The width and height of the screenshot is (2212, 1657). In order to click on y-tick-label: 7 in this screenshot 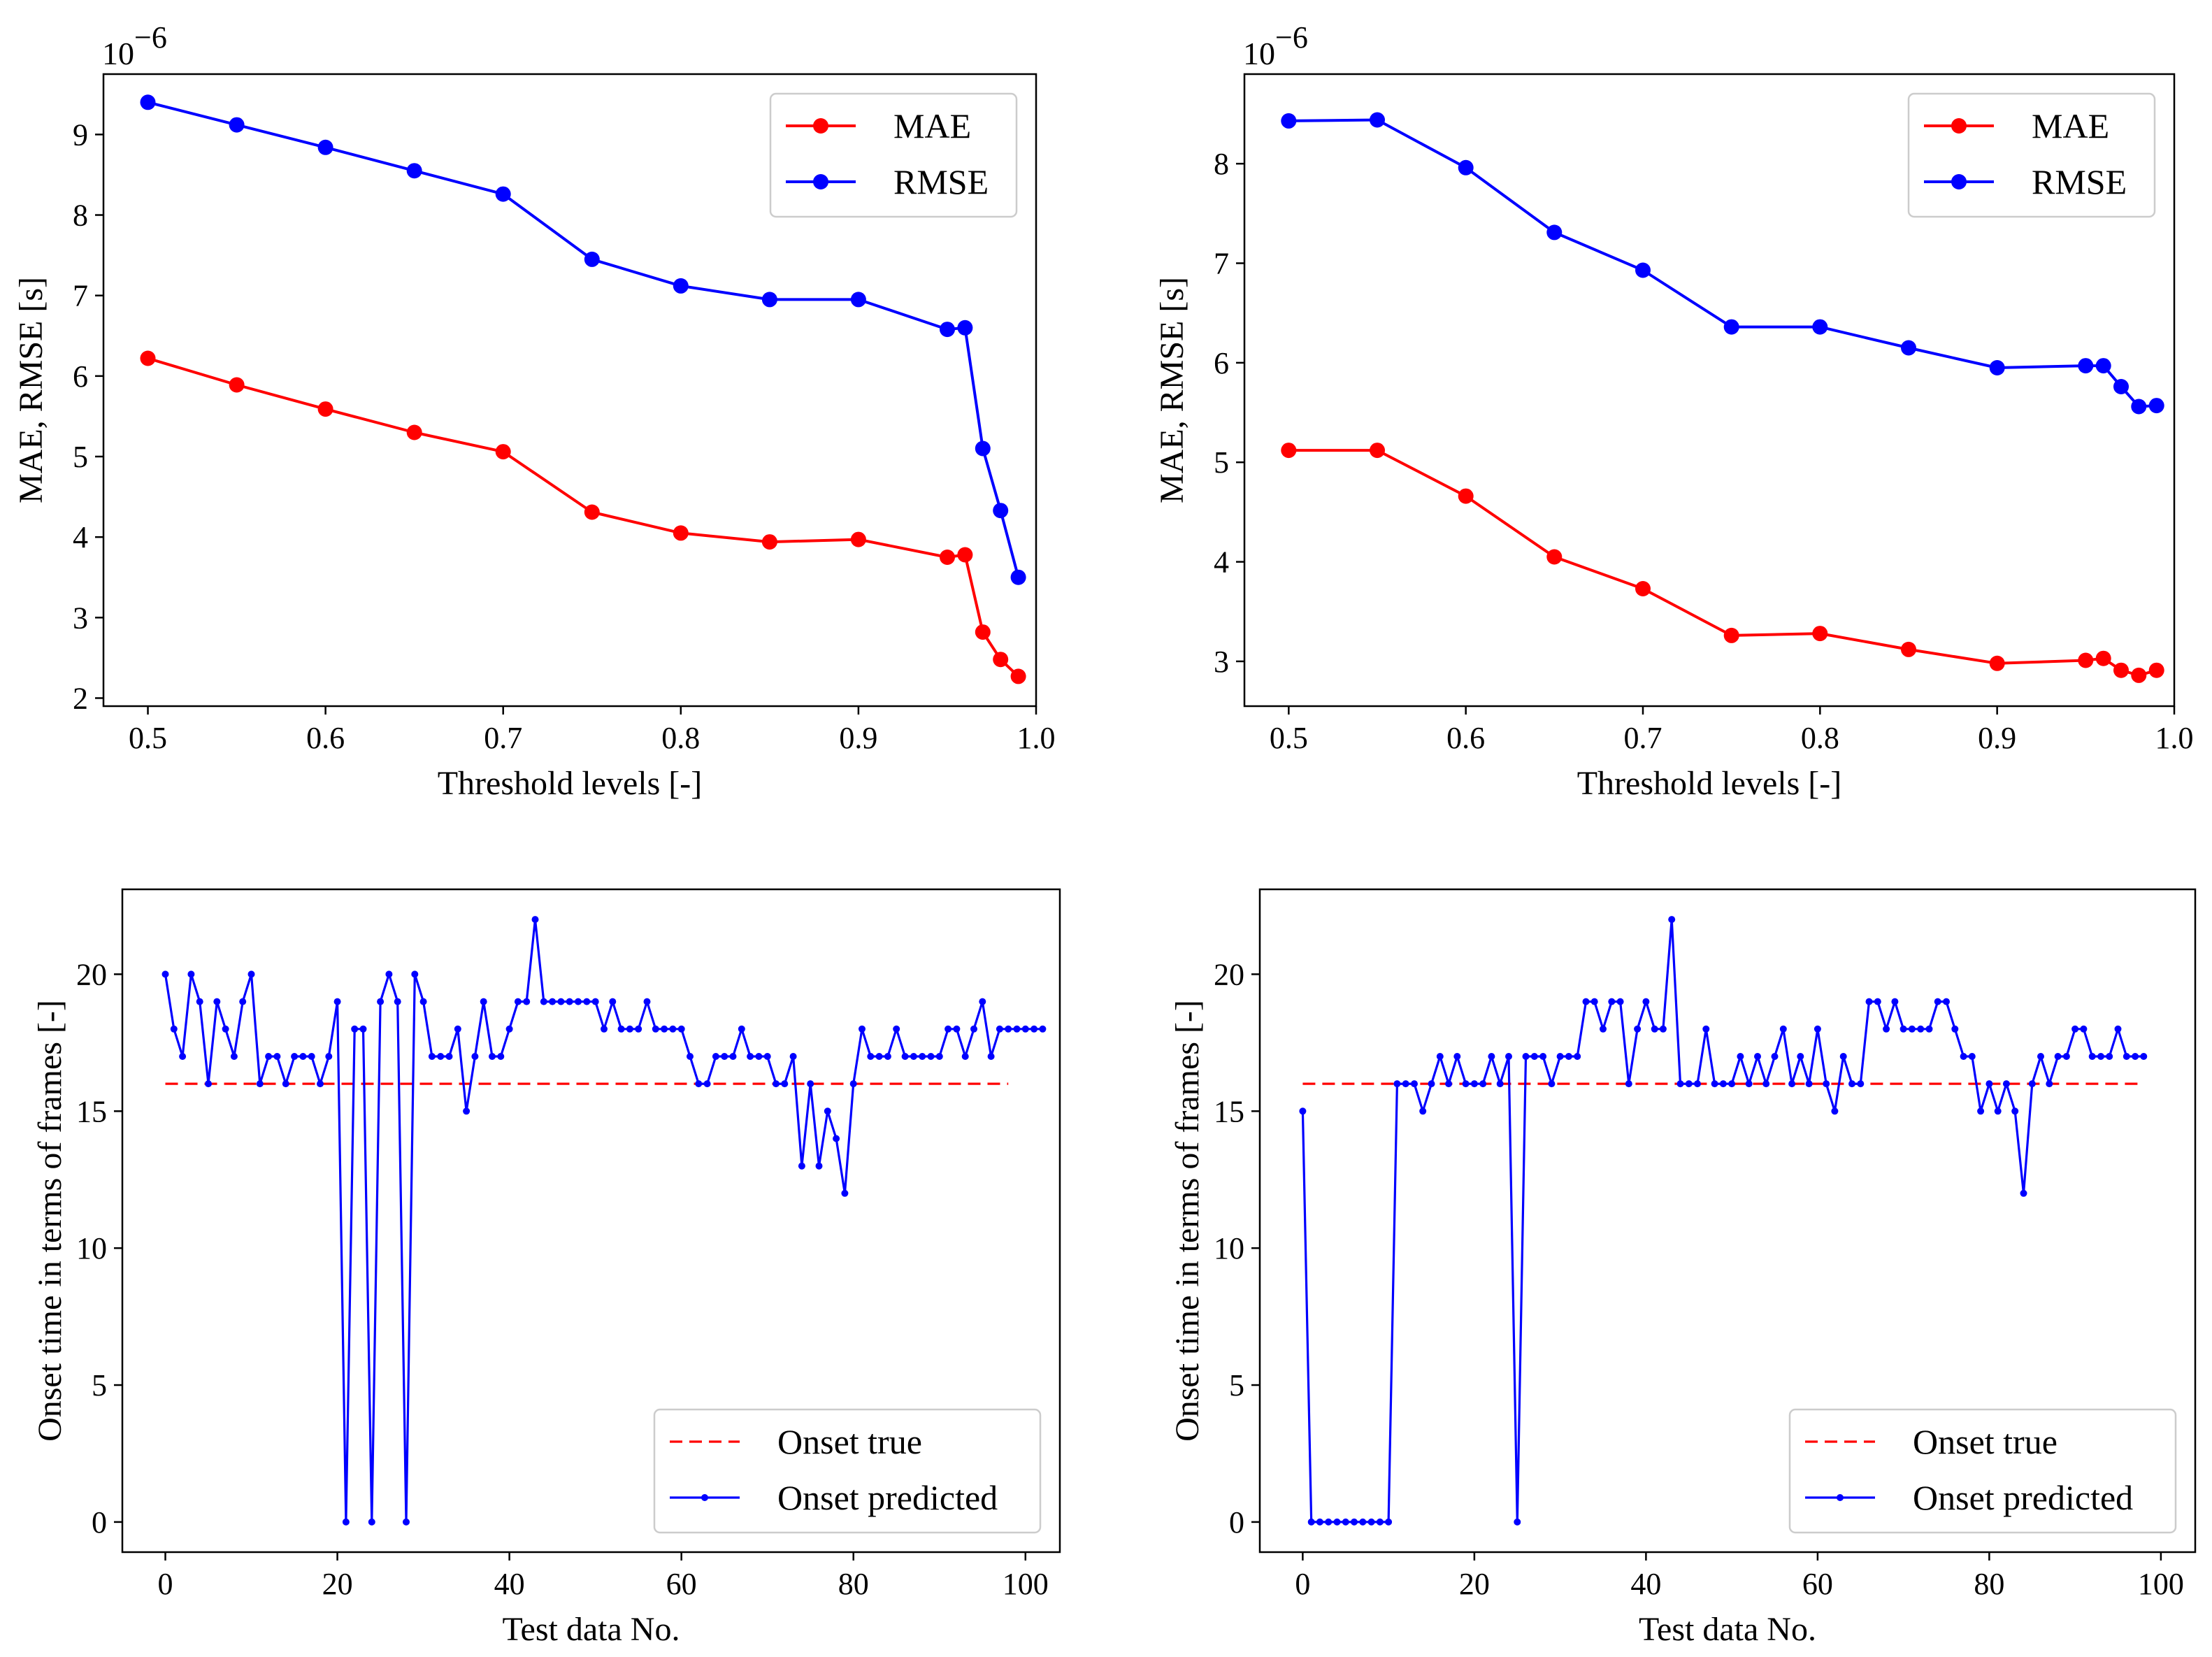, I will do `click(80, 296)`.